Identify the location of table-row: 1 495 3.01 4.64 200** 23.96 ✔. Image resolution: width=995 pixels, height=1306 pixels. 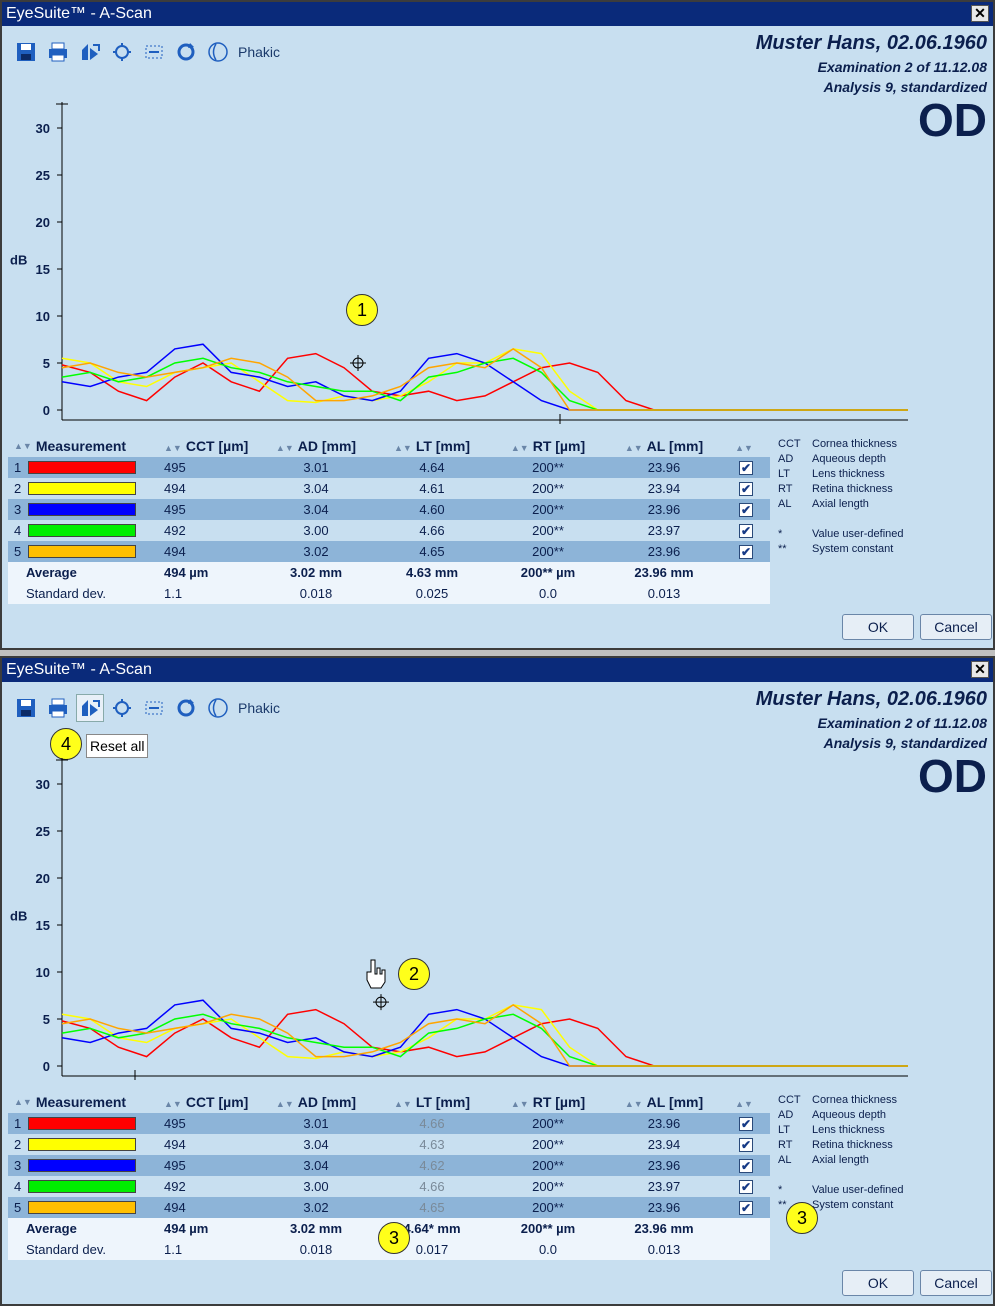
(389, 467).